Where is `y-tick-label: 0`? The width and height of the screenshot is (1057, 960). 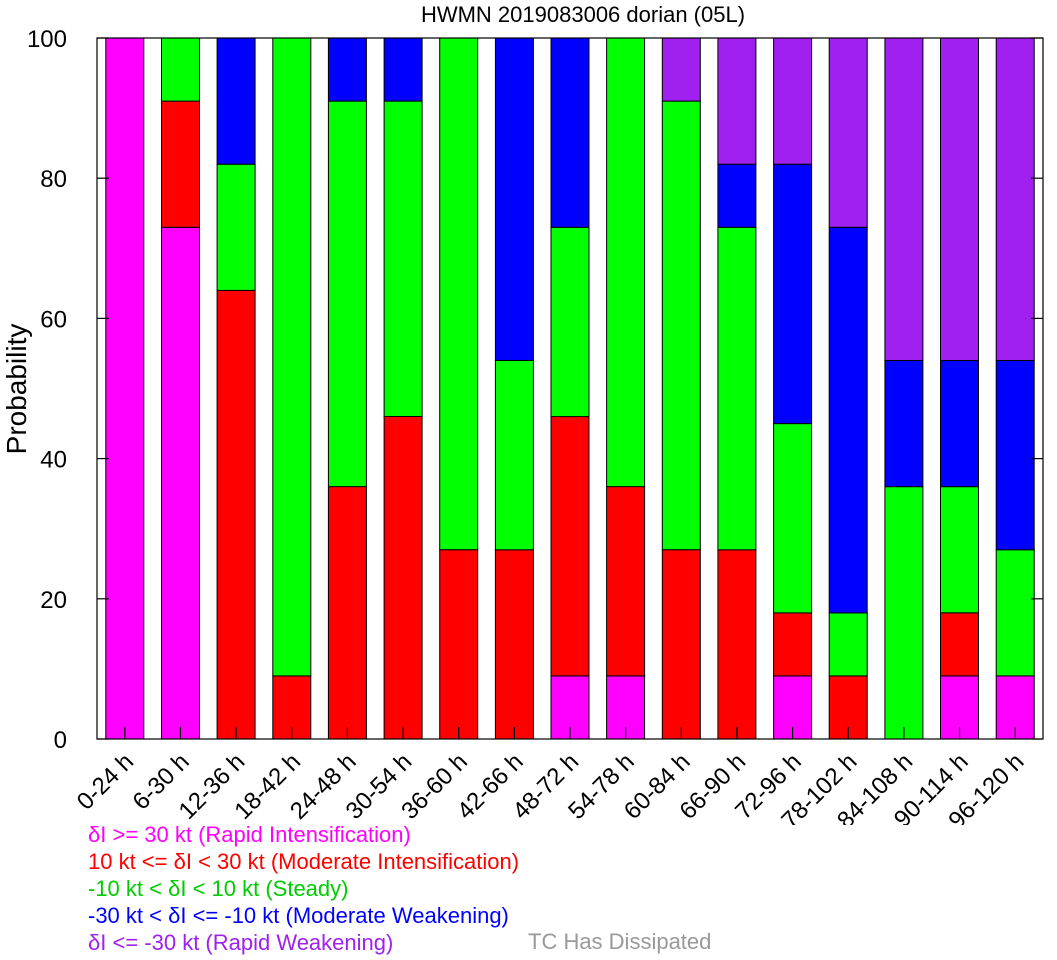 y-tick-label: 0 is located at coordinates (60, 740).